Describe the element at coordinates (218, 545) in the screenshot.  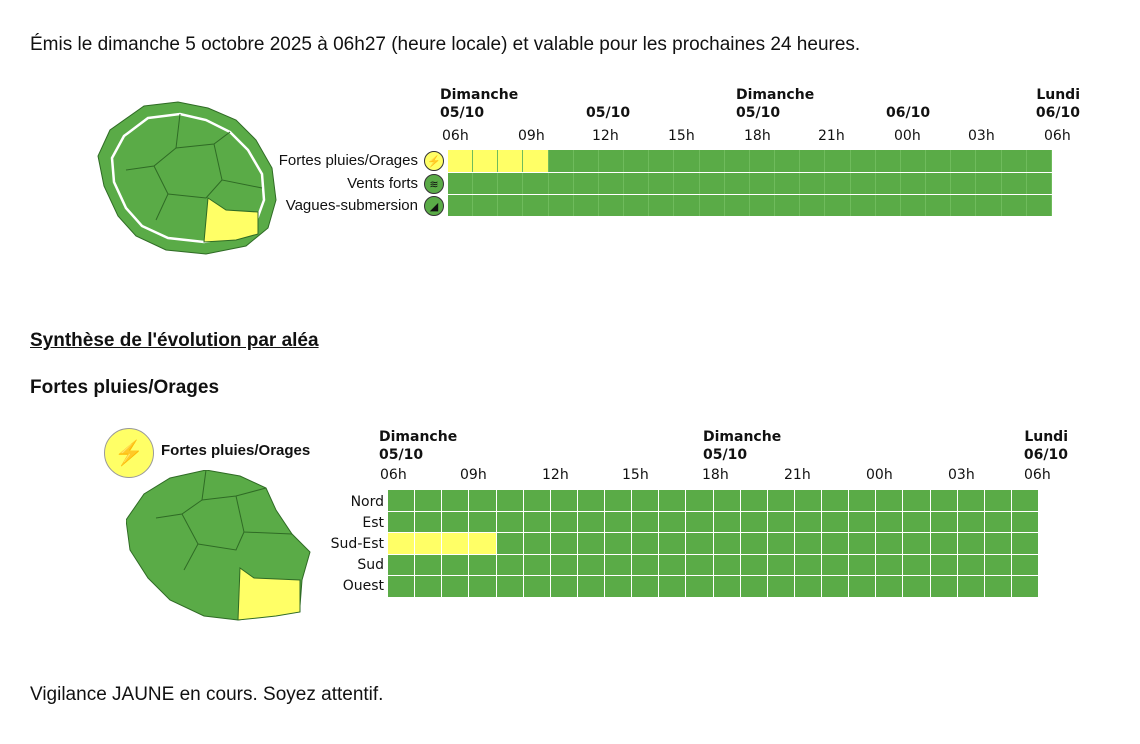
I see `reunion-map-hazard` at that location.